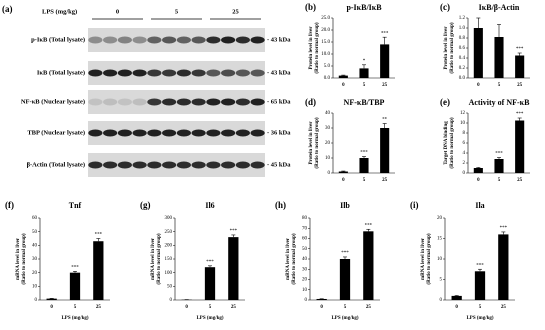 Image resolution: width=545 pixels, height=330 pixels. I want to click on chart-title: NF-κB/TBP, so click(364, 102).